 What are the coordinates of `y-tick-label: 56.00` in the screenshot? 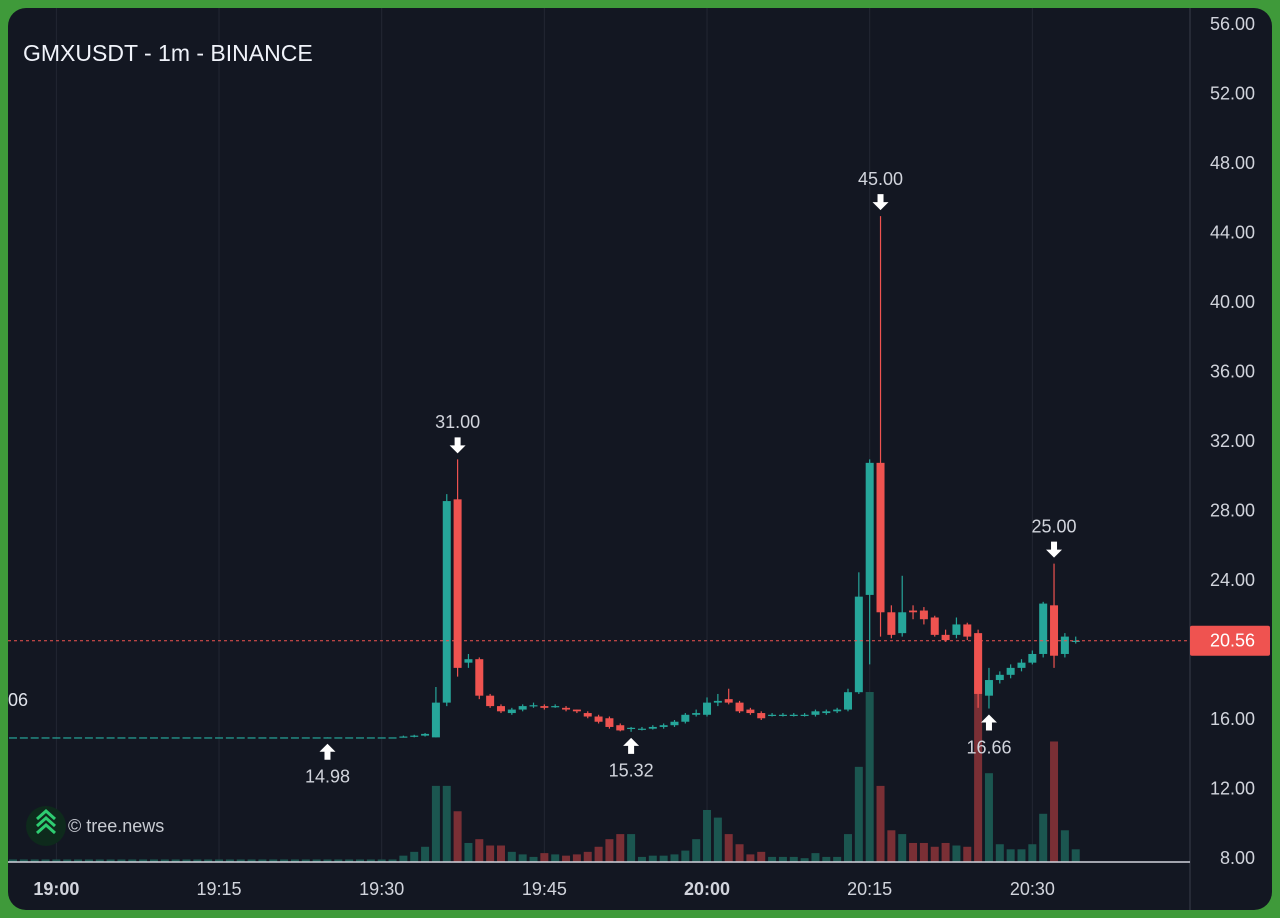 It's located at (1232, 24).